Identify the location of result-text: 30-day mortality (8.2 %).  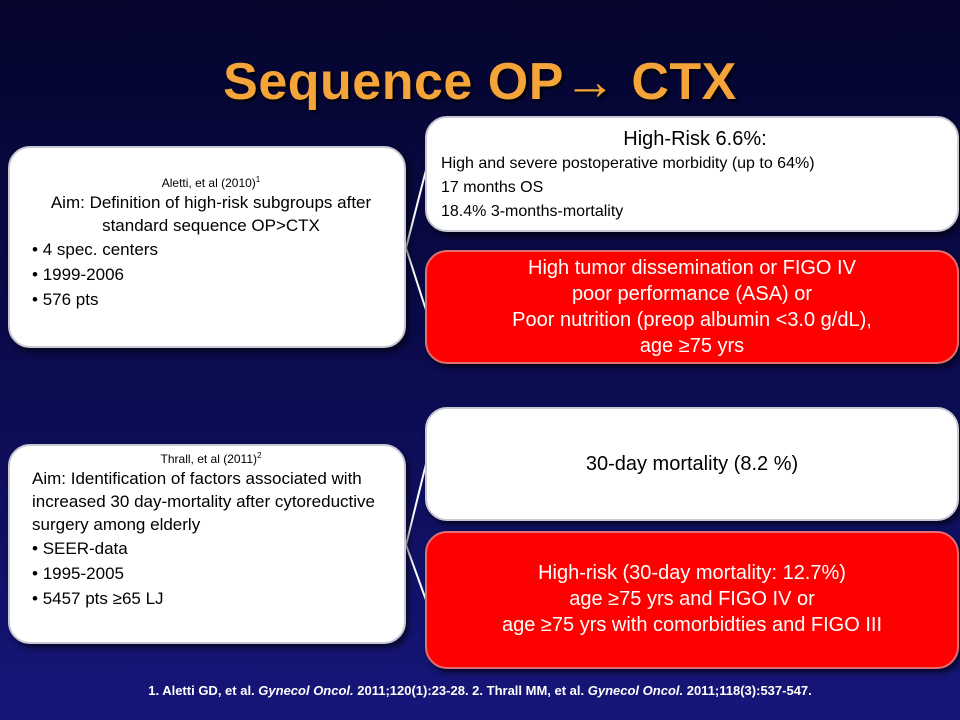
(692, 463).